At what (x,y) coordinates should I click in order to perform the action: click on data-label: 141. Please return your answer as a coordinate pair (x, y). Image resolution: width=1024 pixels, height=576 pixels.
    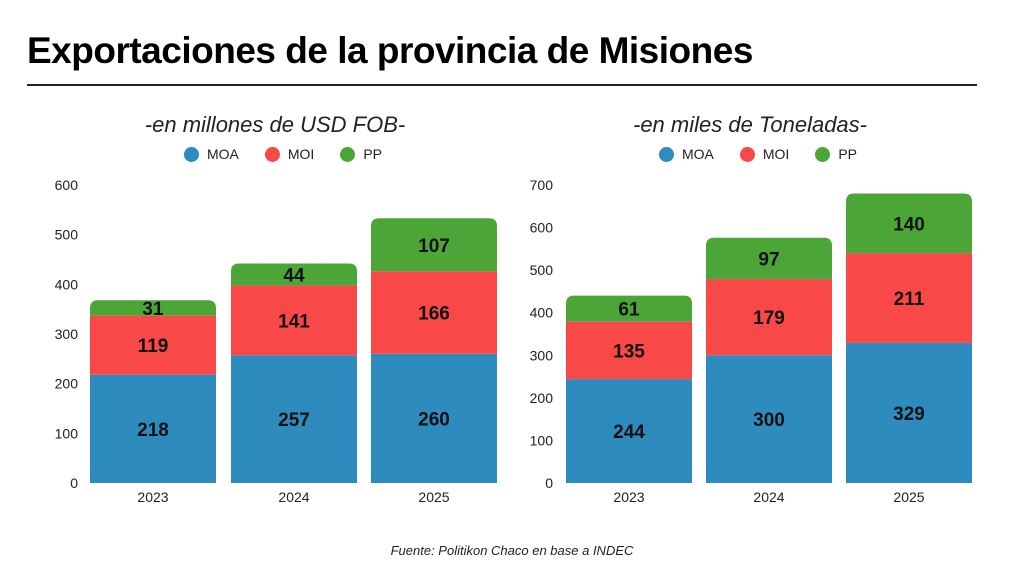
    Looking at the image, I should click on (294, 321).